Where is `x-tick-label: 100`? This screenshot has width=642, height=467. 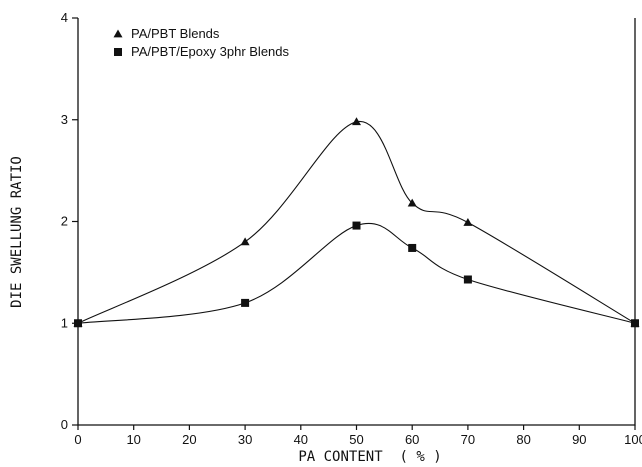 x-tick-label: 100 is located at coordinates (633, 439).